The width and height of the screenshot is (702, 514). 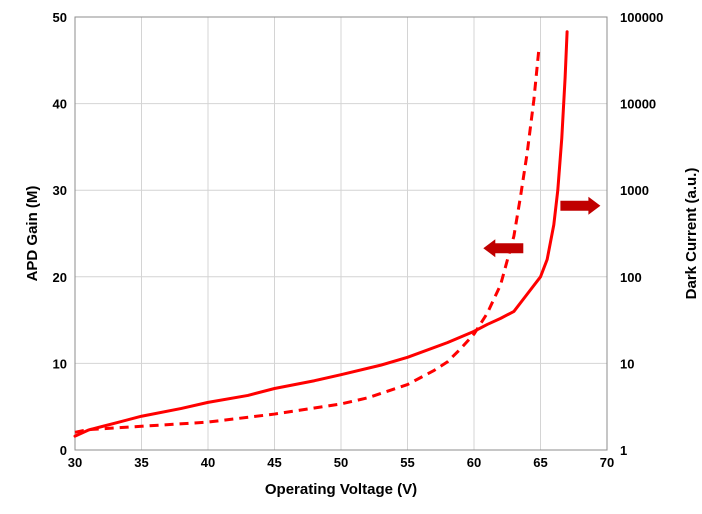 What do you see at coordinates (607, 462) in the screenshot?
I see `x-tick-label: 70` at bounding box center [607, 462].